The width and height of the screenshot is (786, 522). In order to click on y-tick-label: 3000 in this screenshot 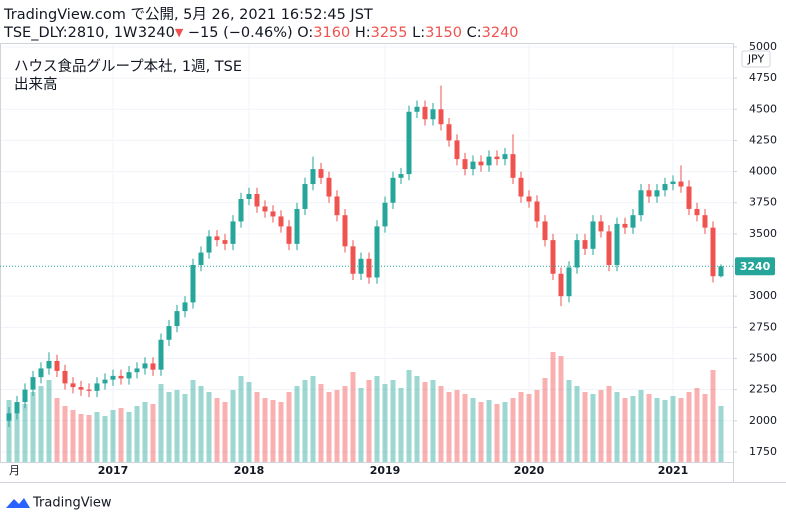, I will do `click(763, 295)`.